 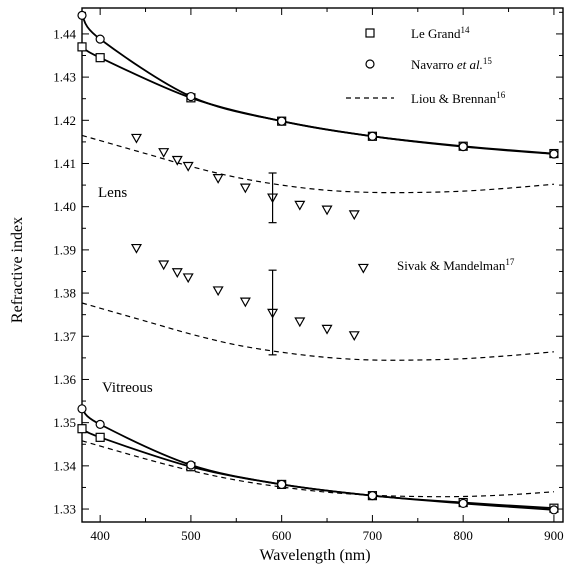 I want to click on legend-label: Liou & Brennan16, so click(x=458, y=98).